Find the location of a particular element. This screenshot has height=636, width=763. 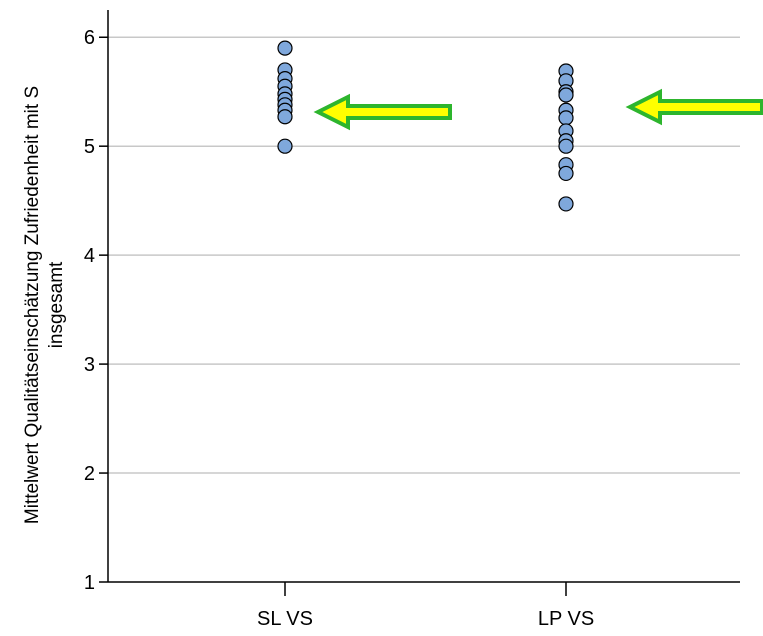

y-tick-label-3: 3 is located at coordinates (89, 365).